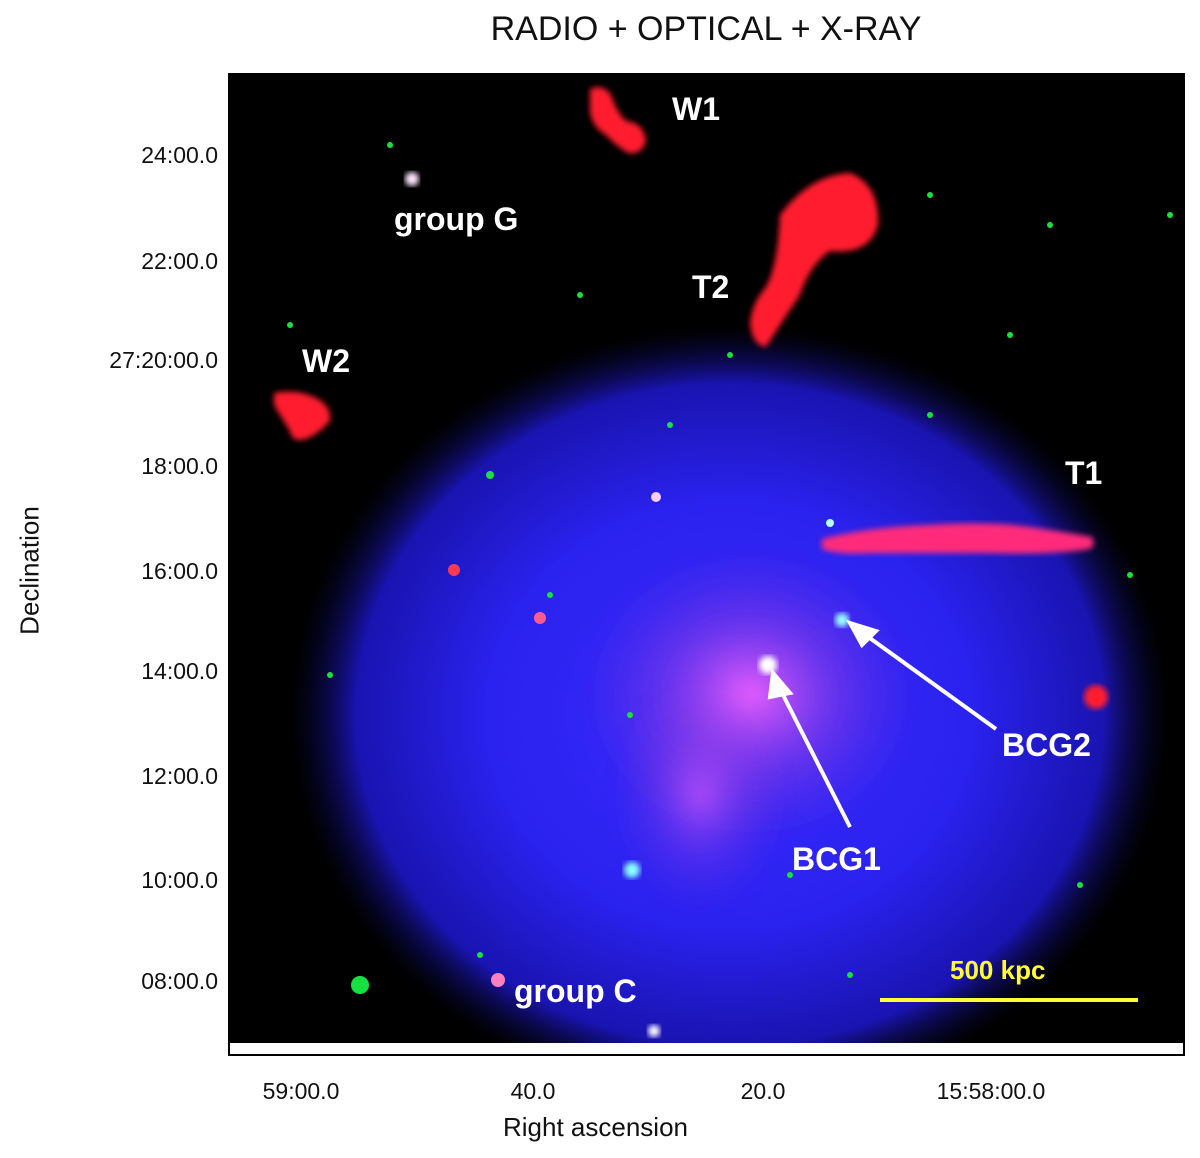 The width and height of the screenshot is (1200, 1158). What do you see at coordinates (179, 466) in the screenshot?
I see `y-tick-label: 18:00.0` at bounding box center [179, 466].